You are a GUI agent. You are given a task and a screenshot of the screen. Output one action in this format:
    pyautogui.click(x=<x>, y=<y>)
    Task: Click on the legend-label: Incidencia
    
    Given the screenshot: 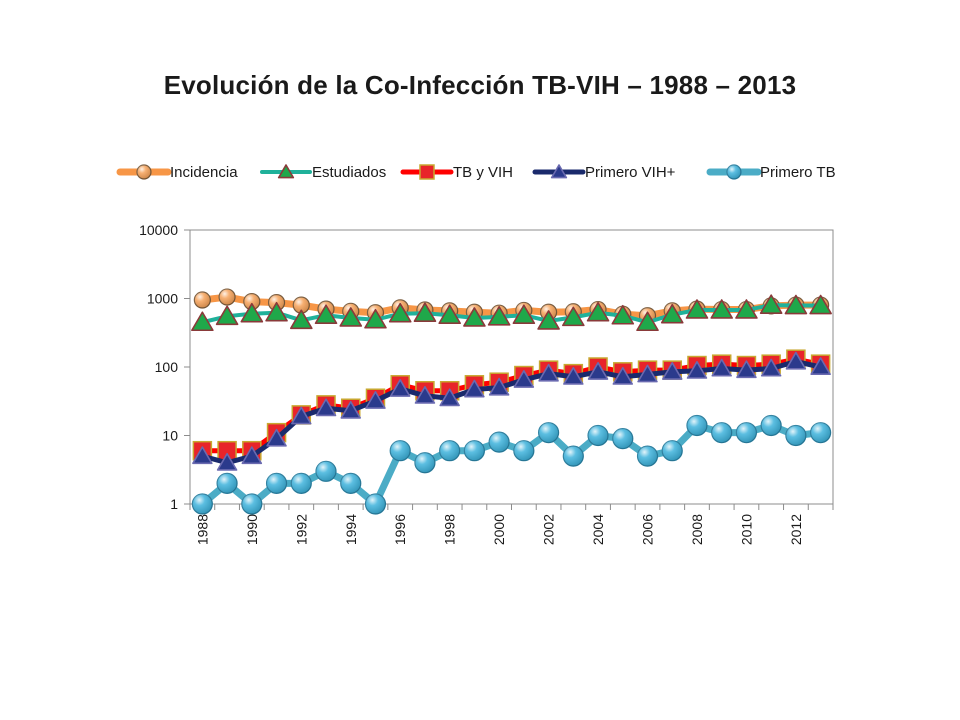 What is the action you would take?
    pyautogui.click(x=204, y=172)
    